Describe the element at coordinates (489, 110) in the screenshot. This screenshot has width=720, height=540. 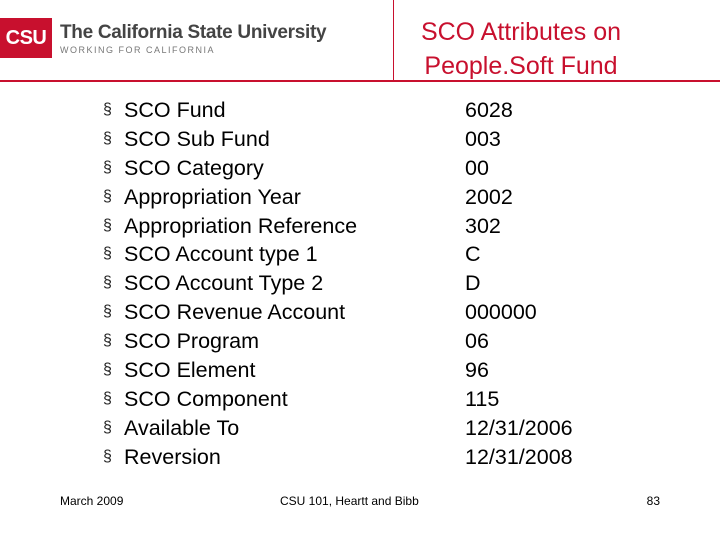
I see `attribute-value: 6028` at that location.